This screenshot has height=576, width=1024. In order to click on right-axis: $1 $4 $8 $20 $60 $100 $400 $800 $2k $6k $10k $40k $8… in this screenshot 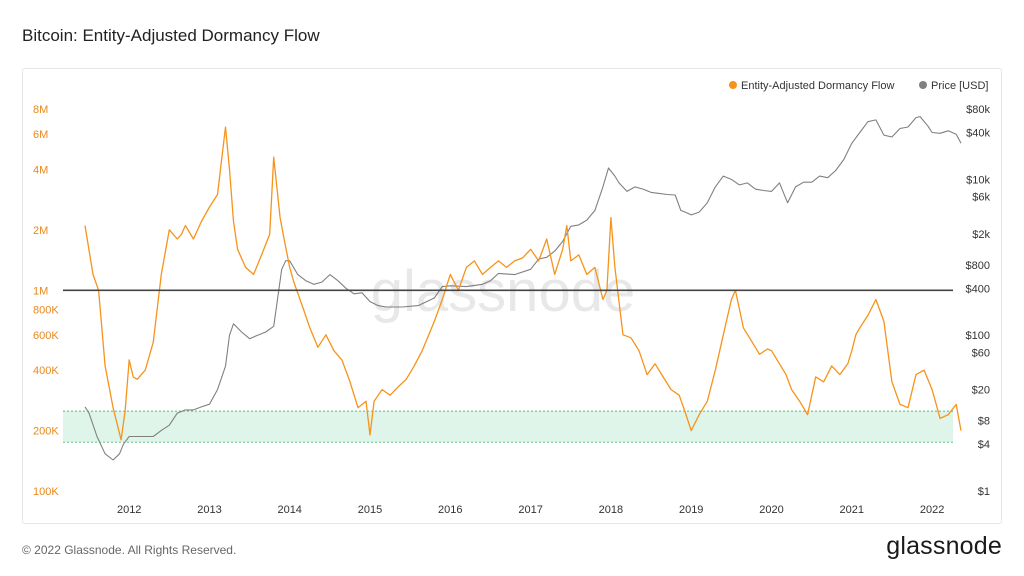, I will do `click(978, 301)`.